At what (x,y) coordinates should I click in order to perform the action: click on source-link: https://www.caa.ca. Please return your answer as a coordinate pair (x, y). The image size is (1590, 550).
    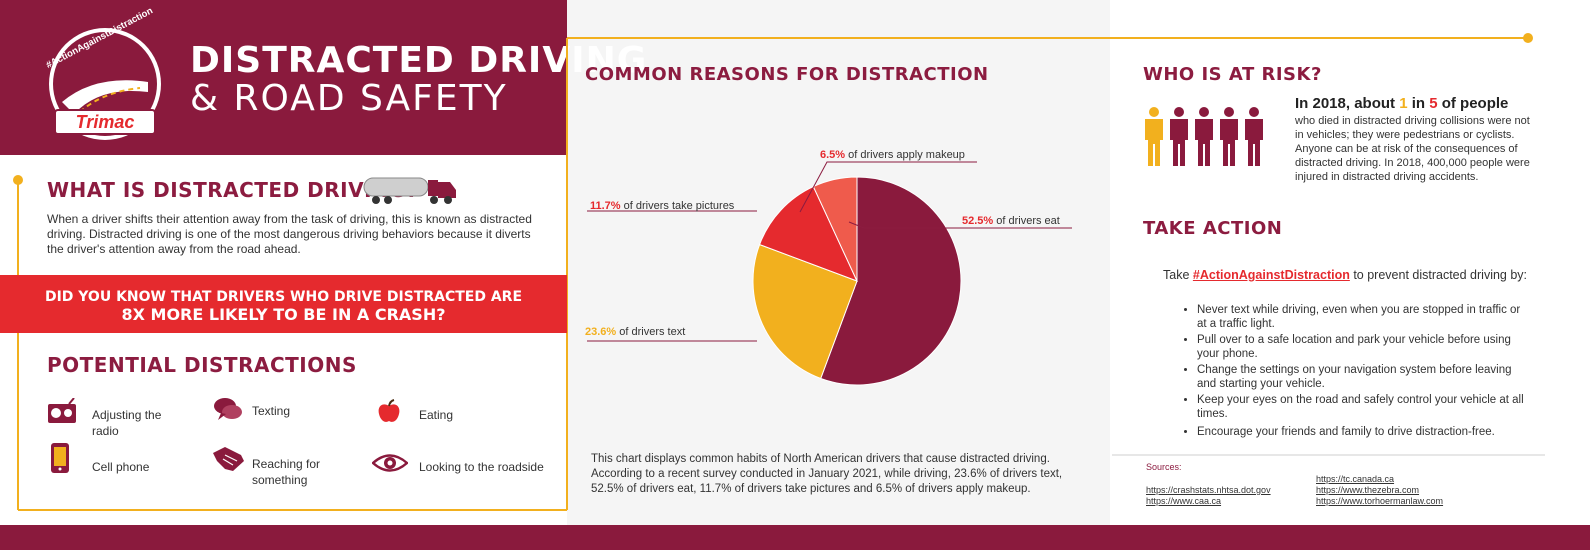
    Looking at the image, I should click on (1184, 501).